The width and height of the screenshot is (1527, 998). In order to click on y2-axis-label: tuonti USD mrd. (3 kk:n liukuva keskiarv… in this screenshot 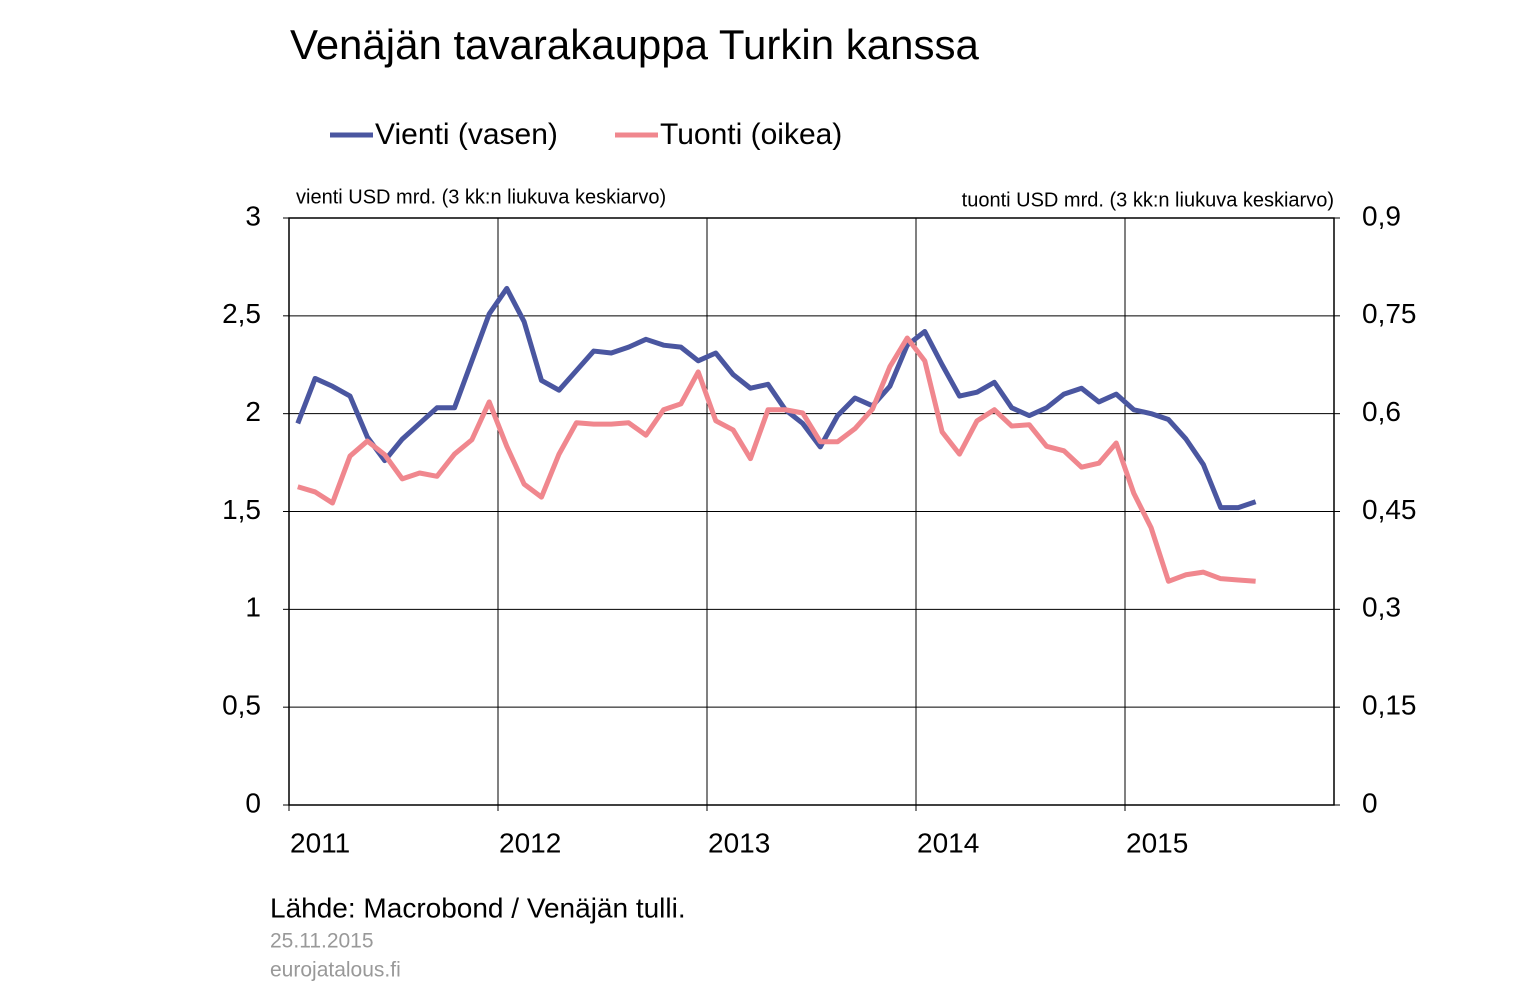, I will do `click(1148, 200)`.